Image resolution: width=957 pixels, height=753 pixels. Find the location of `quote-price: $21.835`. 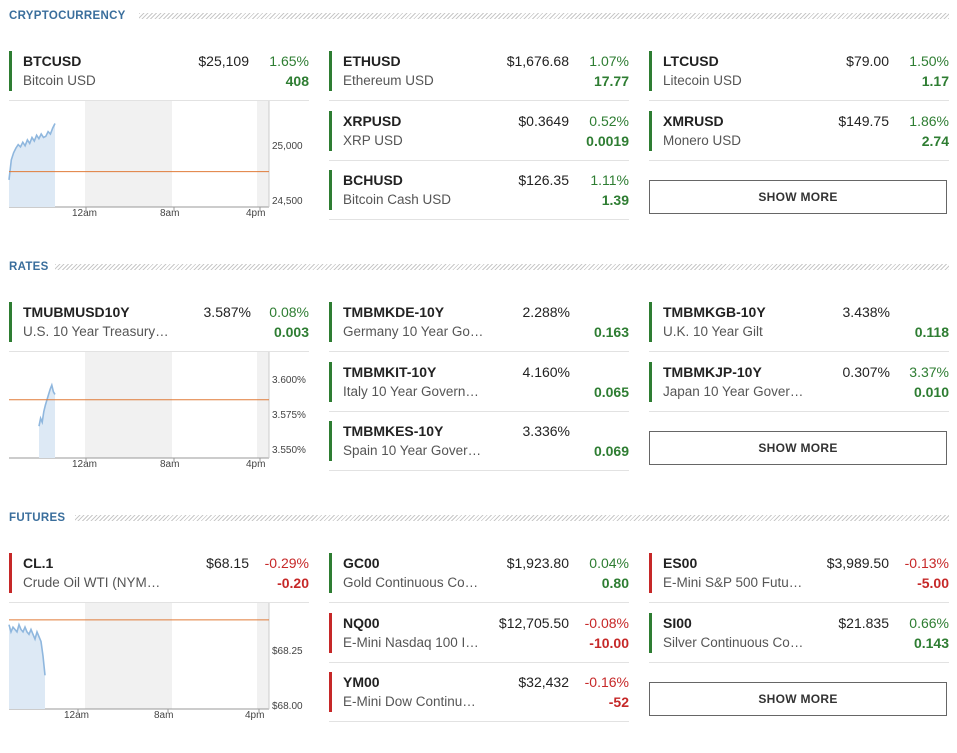

quote-price: $21.835 is located at coordinates (863, 623).